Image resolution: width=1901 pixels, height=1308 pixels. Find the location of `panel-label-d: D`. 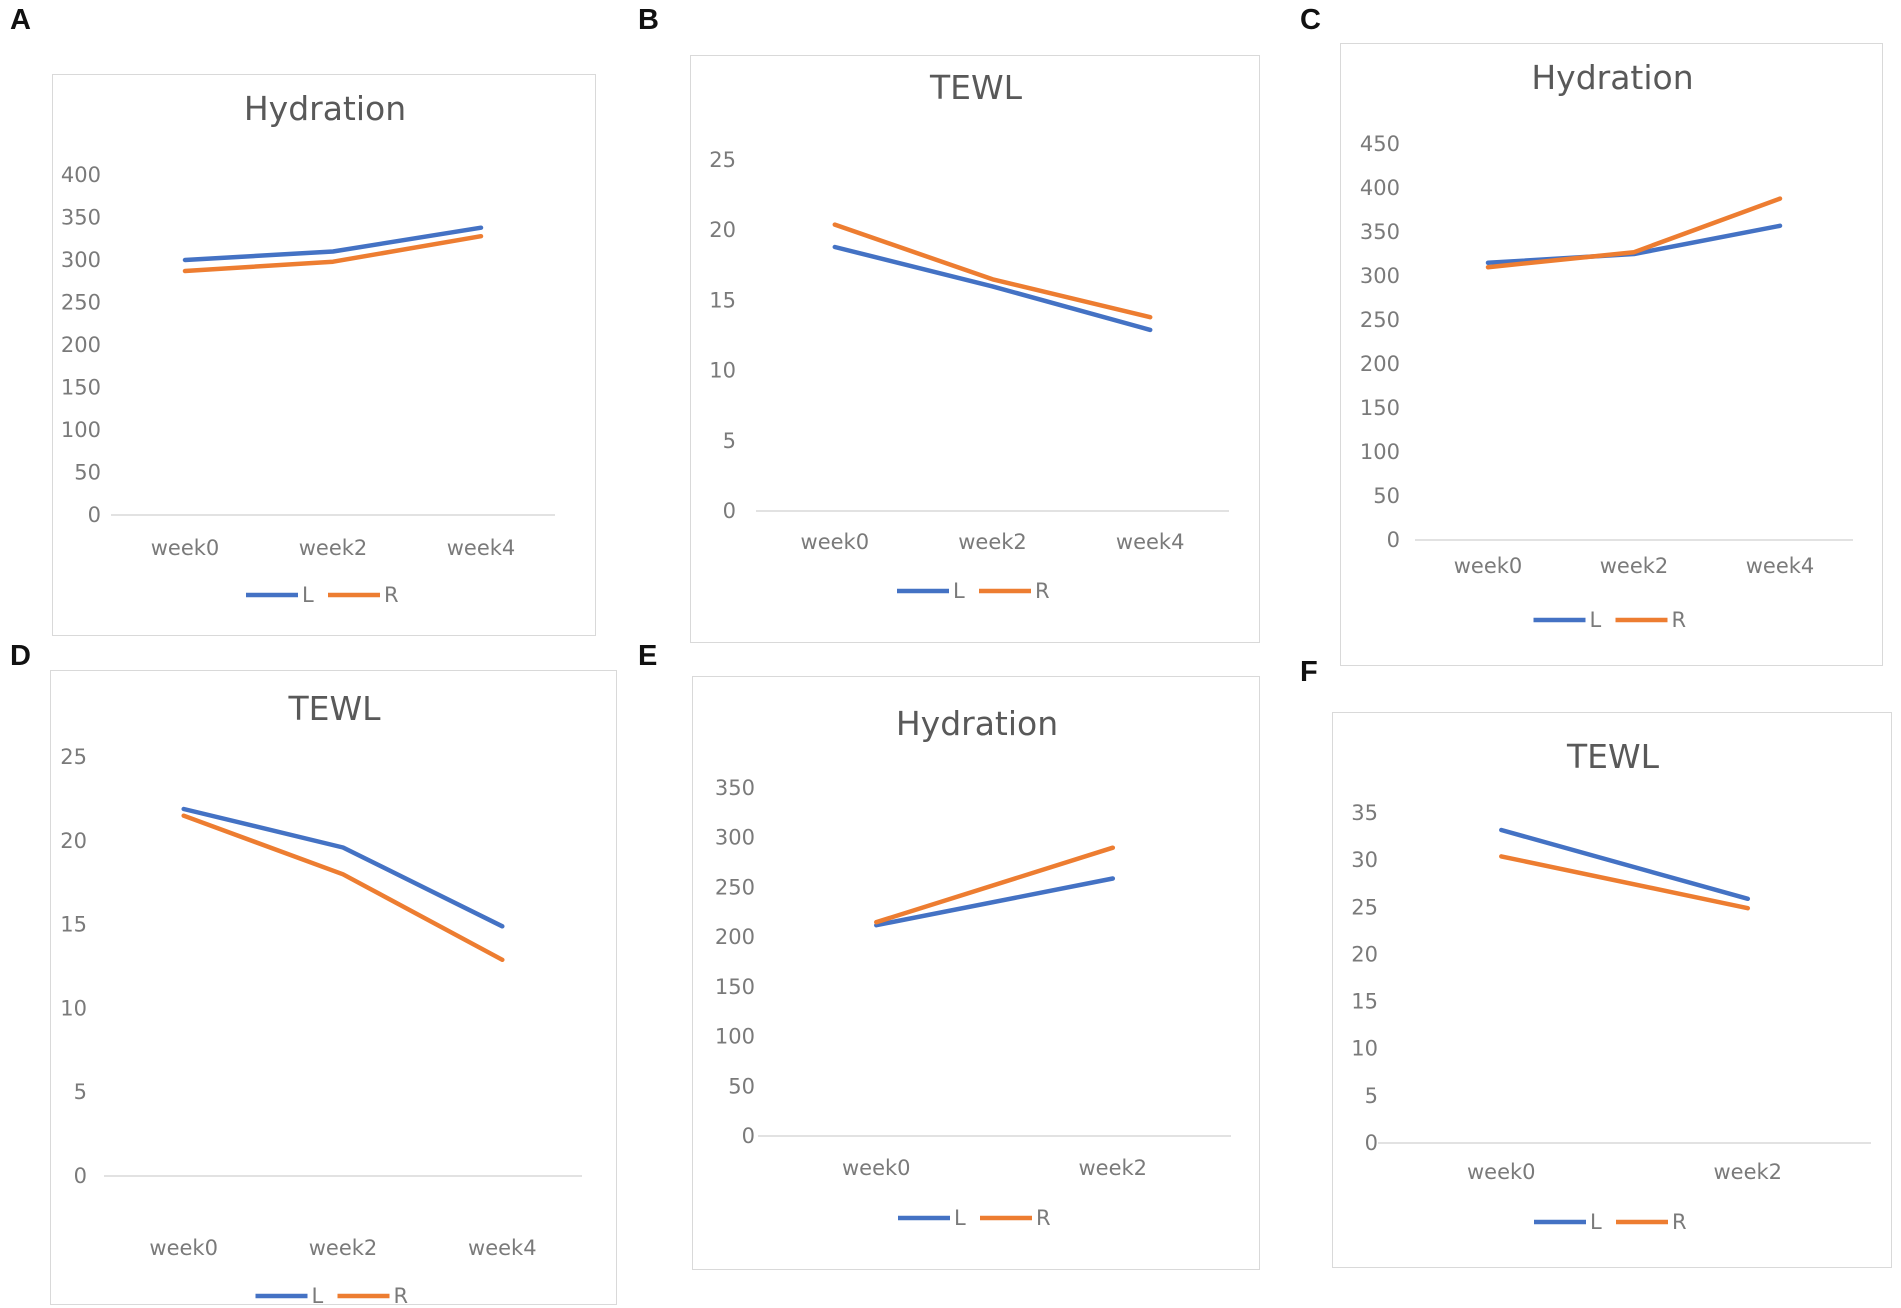

panel-label-d: D is located at coordinates (20, 656).